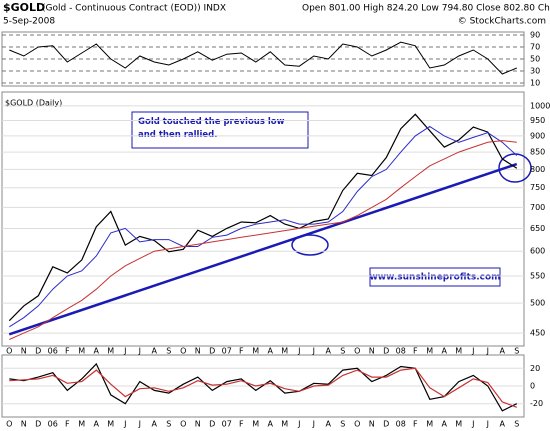  I want to click on y-tick-label: 700, so click(537, 207).